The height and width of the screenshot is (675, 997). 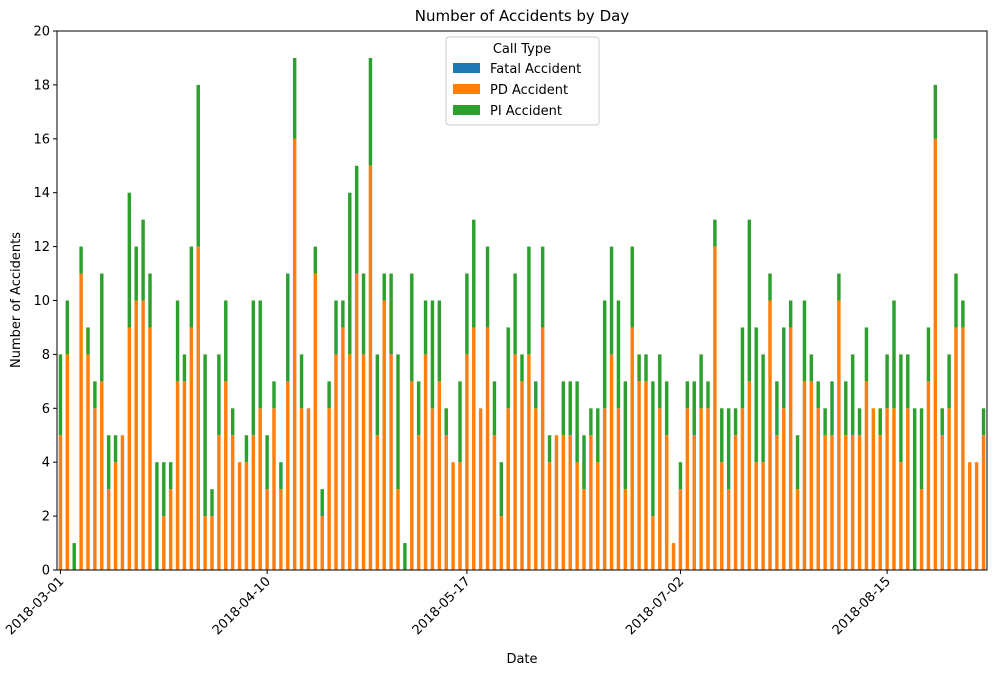 What do you see at coordinates (526, 111) in the screenshot?
I see `legend-label-pi-accident: PI Accident` at bounding box center [526, 111].